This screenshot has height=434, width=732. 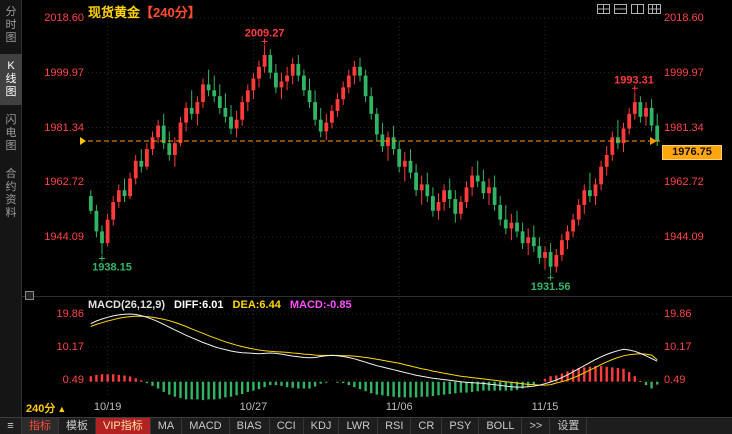 I want to click on macd-status-line: MACD(26,12,9) DIFF:6.01 DEA:6.44 MACD:-0.85, so click(x=224, y=305).